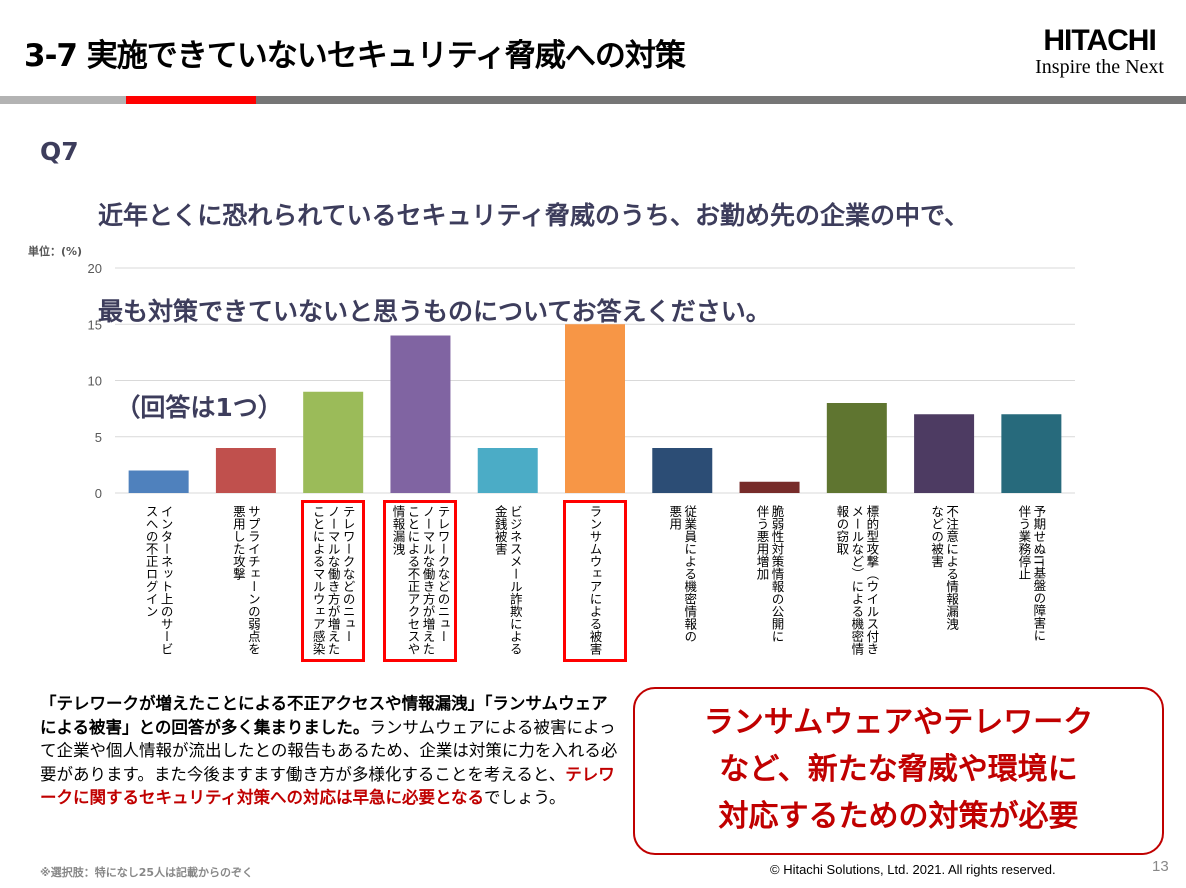 The width and height of the screenshot is (1186, 888). I want to click on summary-red: テレワークに関するセキュリティ対策への対応は早急に必要となる, so click(327, 786).